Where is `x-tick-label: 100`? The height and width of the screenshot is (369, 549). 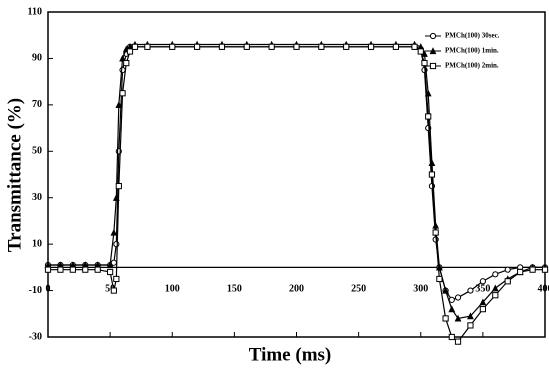
x-tick-label: 100 is located at coordinates (172, 289).